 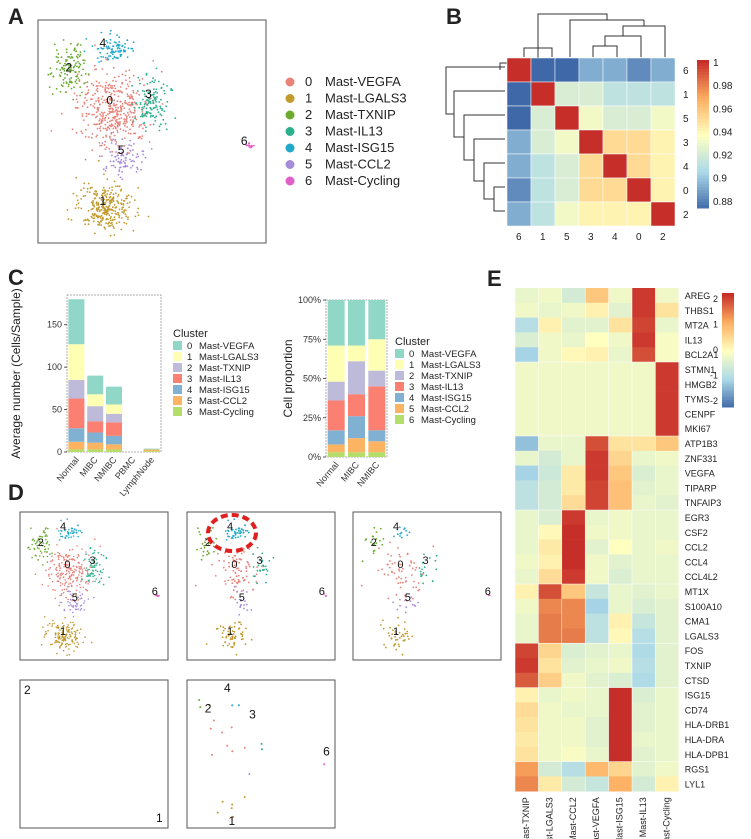 I want to click on gene-label: TIPARP, so click(x=701, y=488).